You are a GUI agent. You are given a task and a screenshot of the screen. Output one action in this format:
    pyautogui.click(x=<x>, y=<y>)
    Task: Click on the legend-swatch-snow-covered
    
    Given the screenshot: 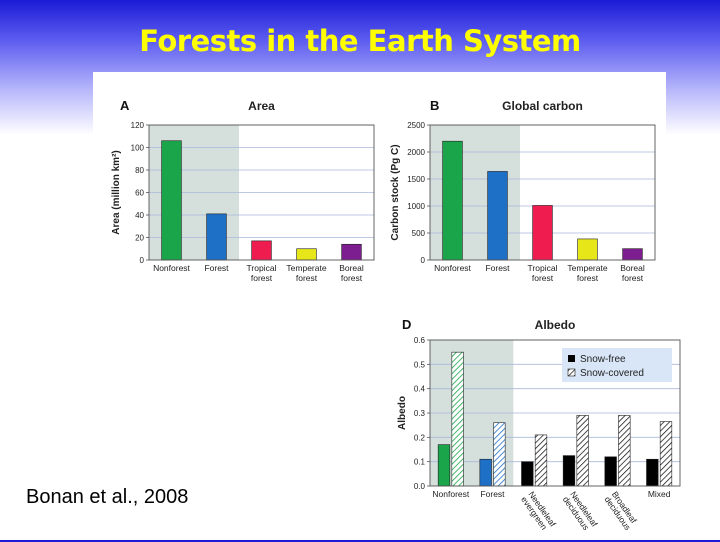 What is the action you would take?
    pyautogui.click(x=571, y=372)
    